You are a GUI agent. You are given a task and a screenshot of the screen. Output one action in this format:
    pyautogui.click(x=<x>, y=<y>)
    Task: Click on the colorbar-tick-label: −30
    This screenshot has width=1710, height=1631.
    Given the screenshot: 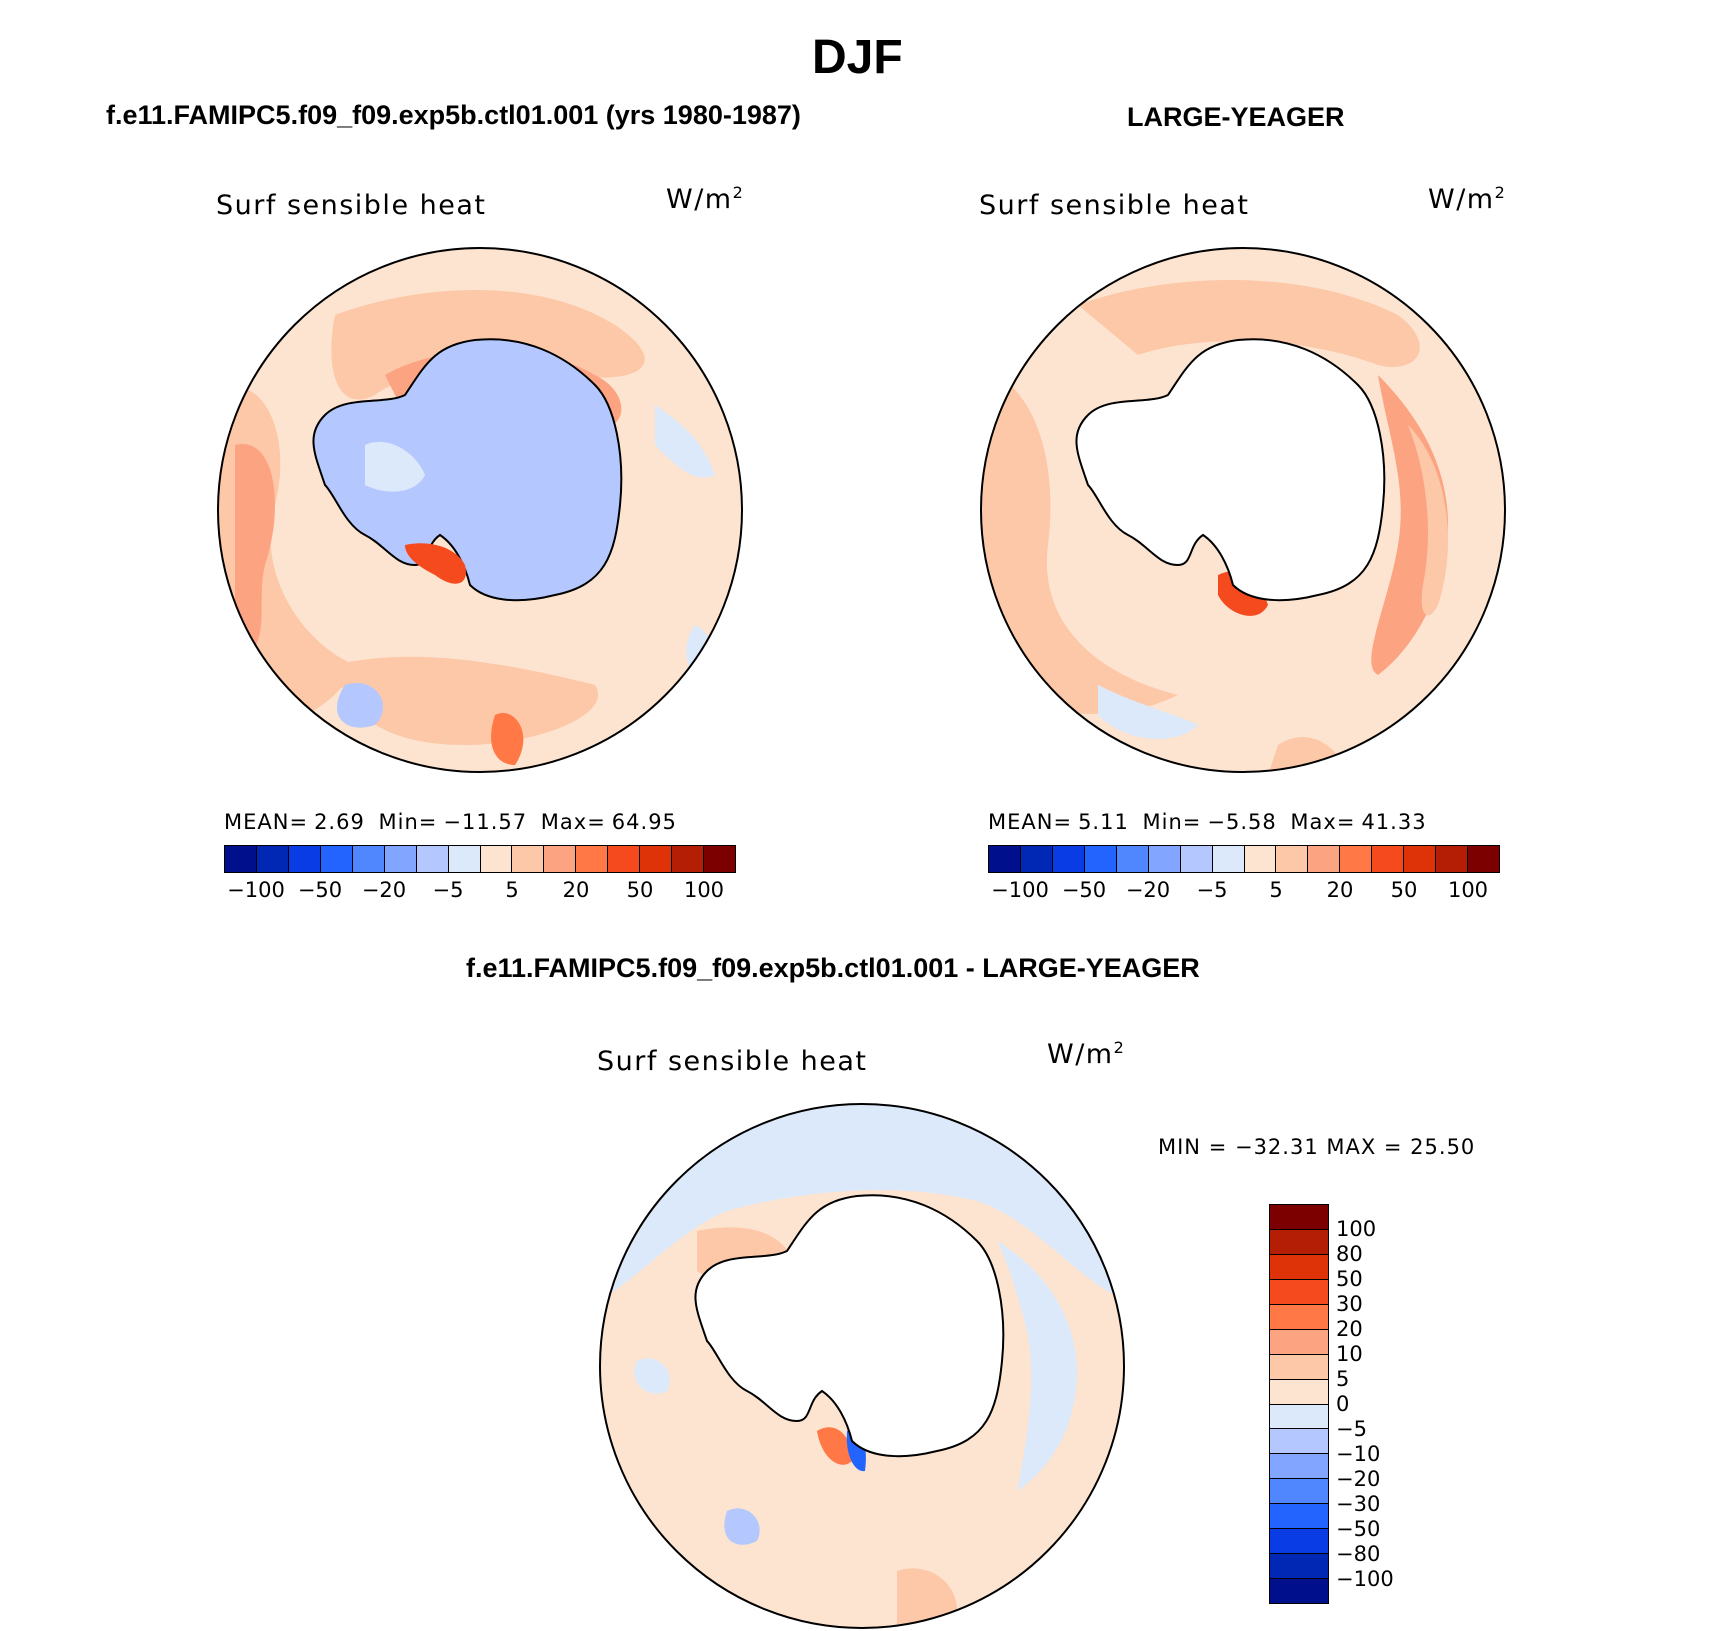 What is the action you would take?
    pyautogui.click(x=1358, y=1504)
    